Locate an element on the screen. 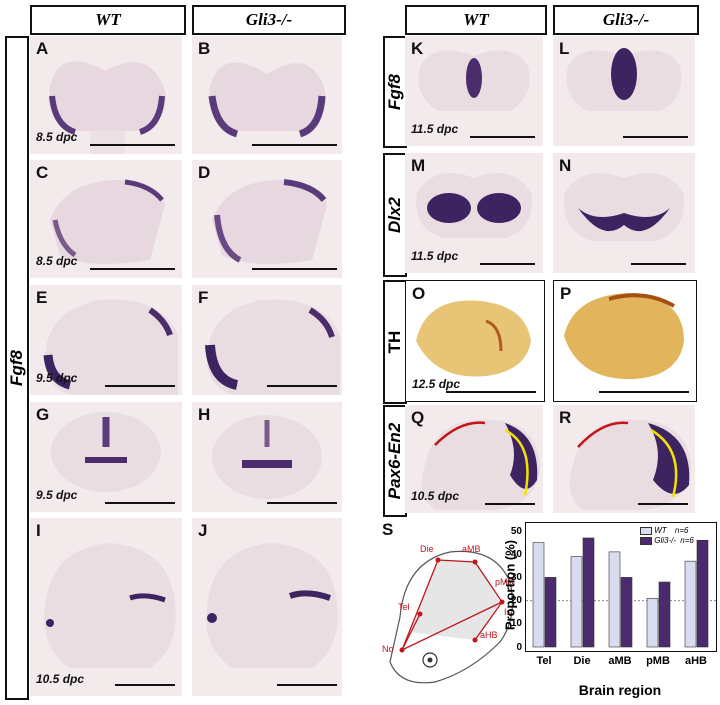 The height and width of the screenshot is (705, 720). panel-letter: H is located at coordinates (204, 414).